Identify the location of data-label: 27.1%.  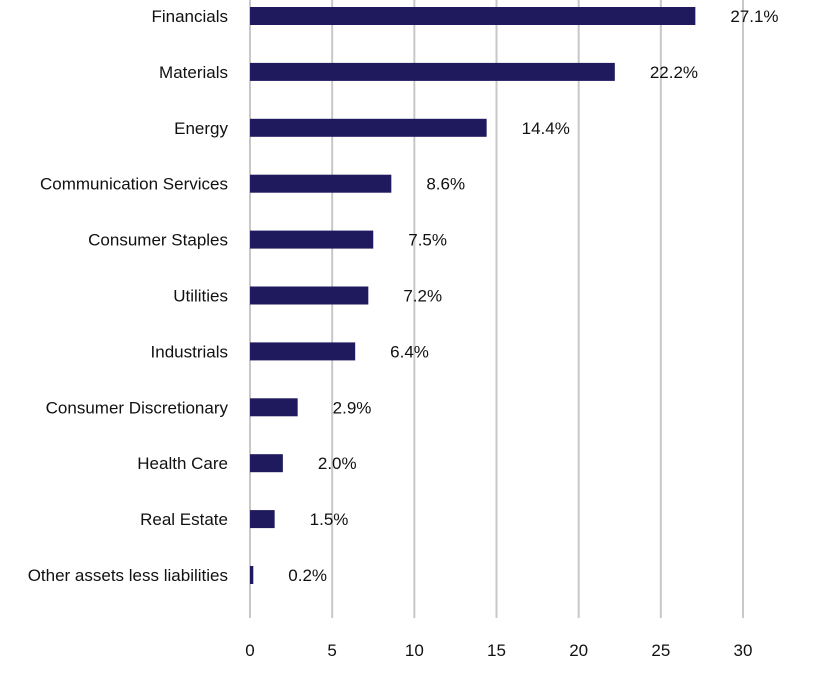
(754, 16).